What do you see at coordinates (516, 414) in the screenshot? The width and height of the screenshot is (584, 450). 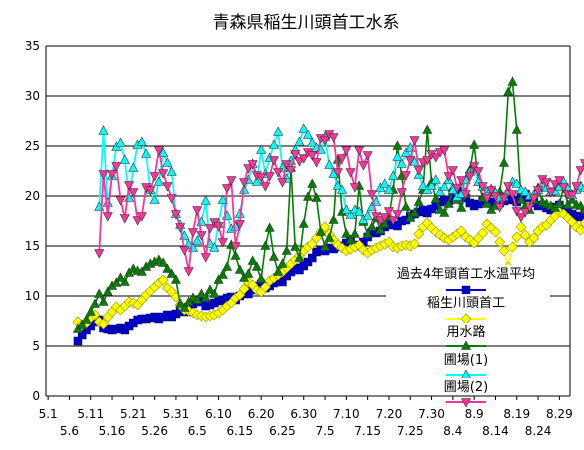 I see `x-tick-label: 8.19` at bounding box center [516, 414].